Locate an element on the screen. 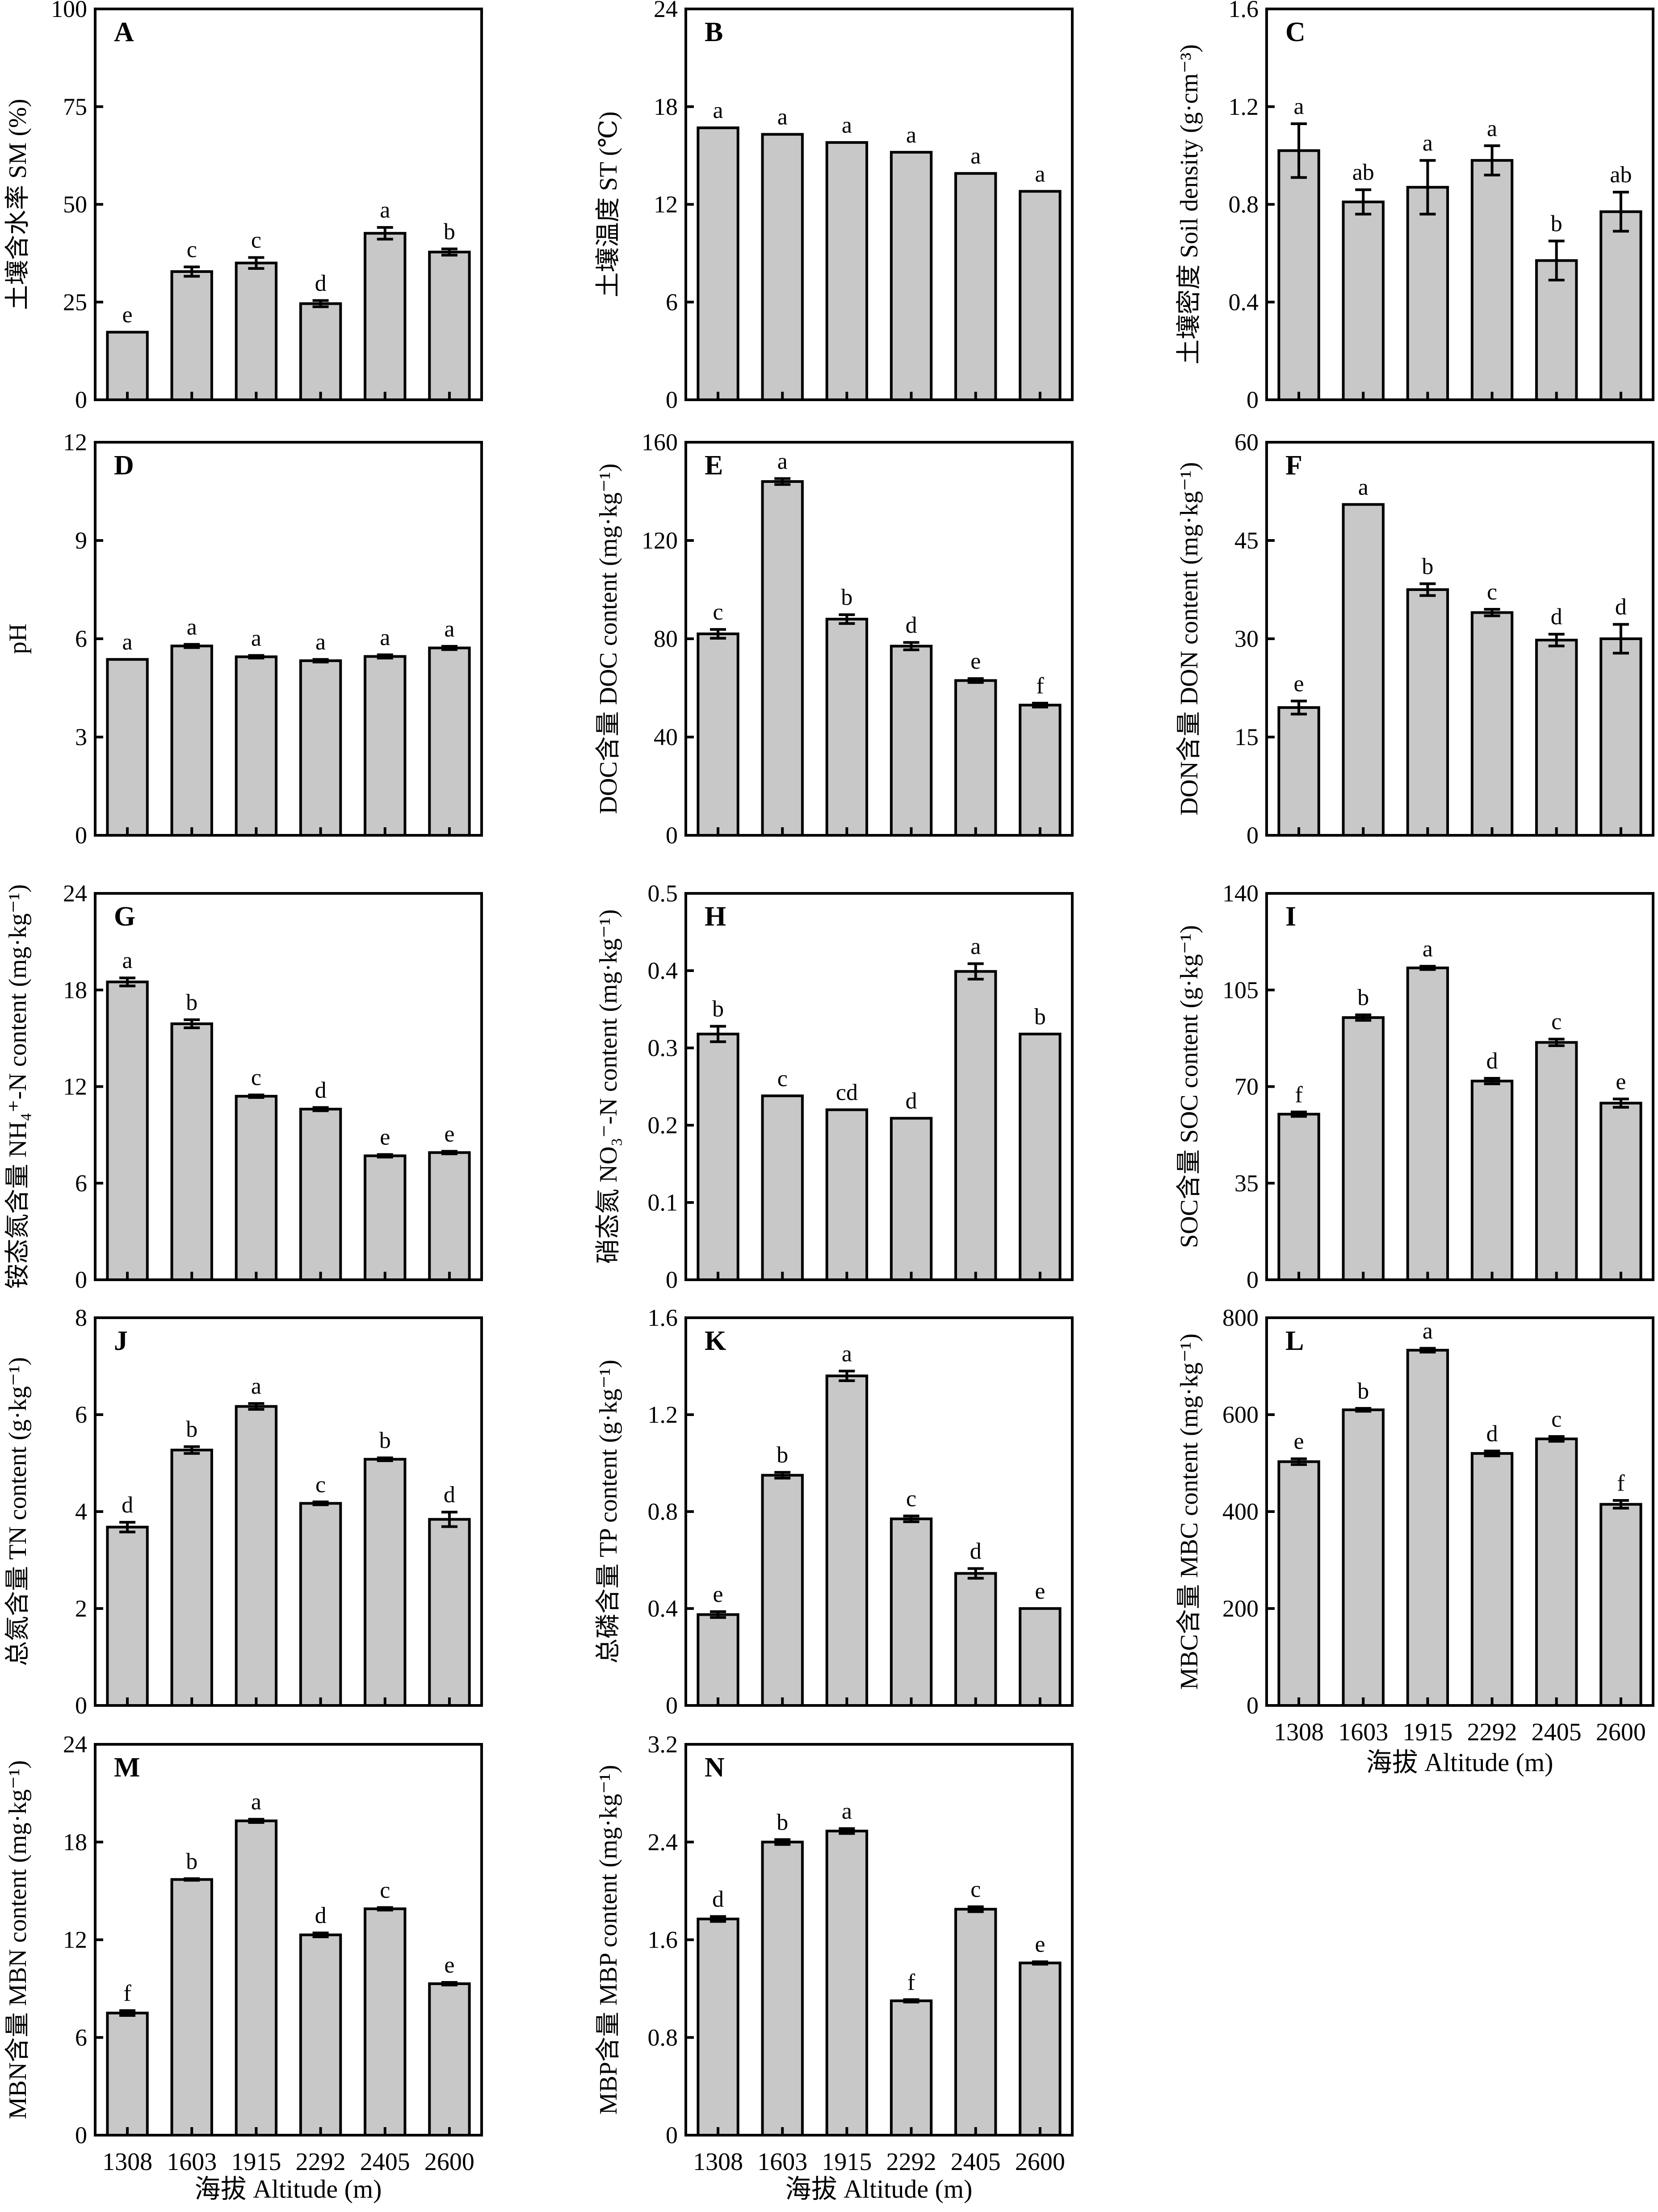 The width and height of the screenshot is (1658, 2212). panel-letter-l: L is located at coordinates (1294, 1341).